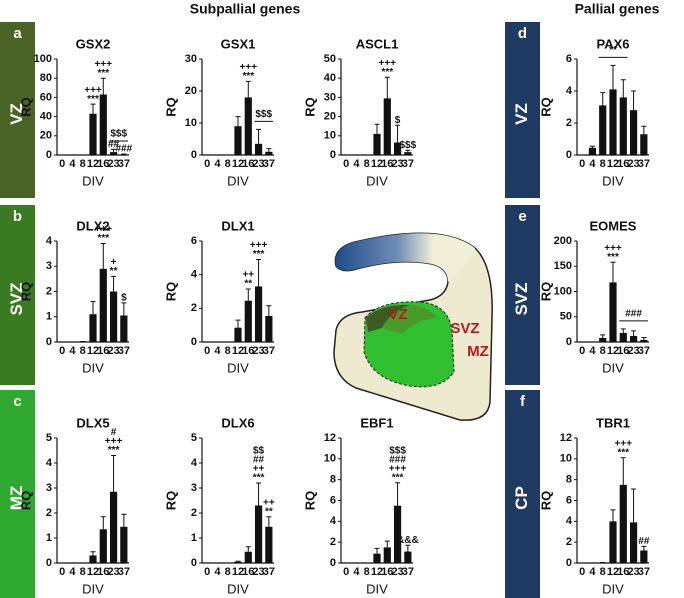 The width and height of the screenshot is (684, 598). I want to click on svz-region, so click(410, 319).